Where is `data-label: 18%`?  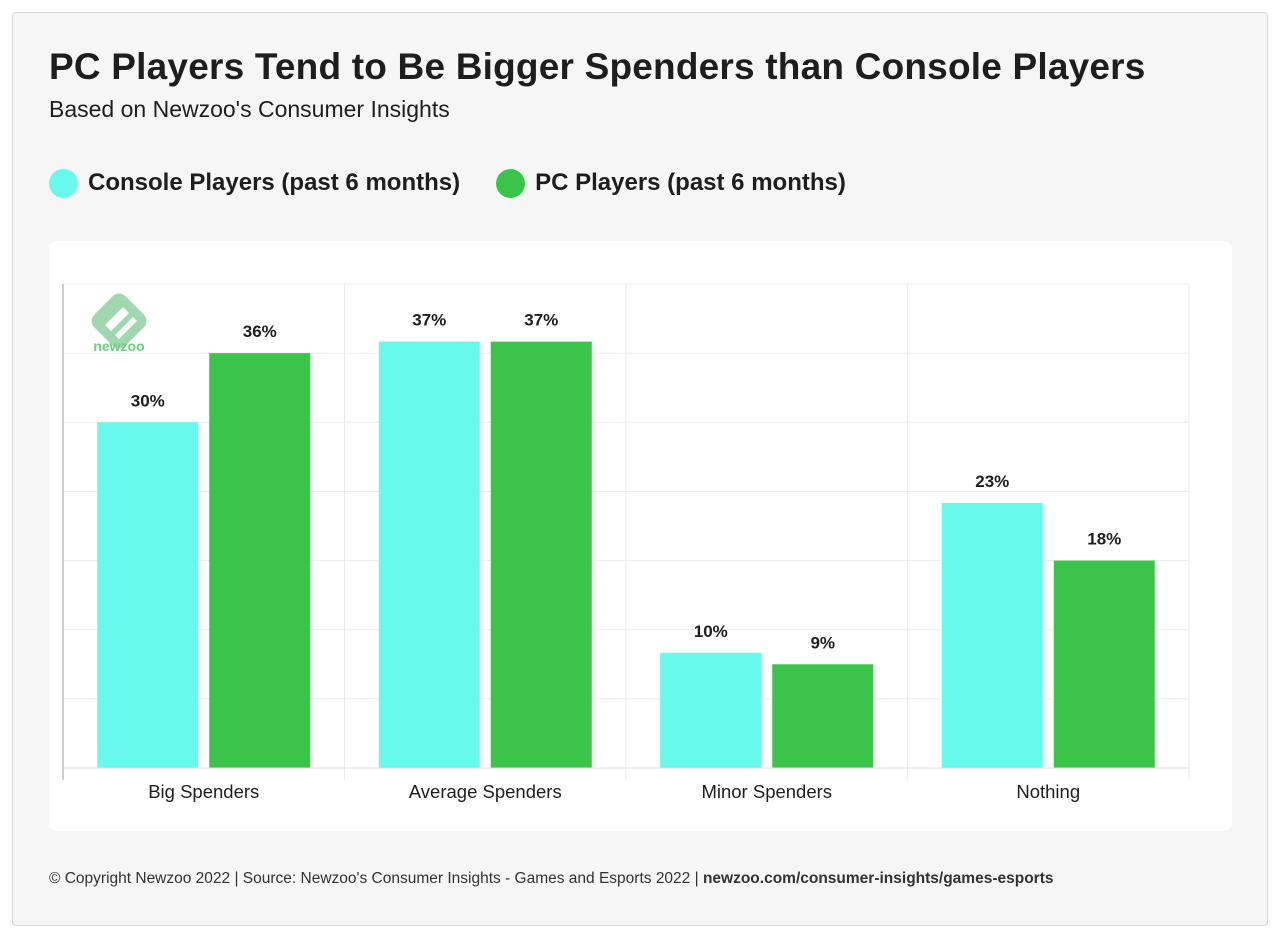
data-label: 18% is located at coordinates (1104, 539).